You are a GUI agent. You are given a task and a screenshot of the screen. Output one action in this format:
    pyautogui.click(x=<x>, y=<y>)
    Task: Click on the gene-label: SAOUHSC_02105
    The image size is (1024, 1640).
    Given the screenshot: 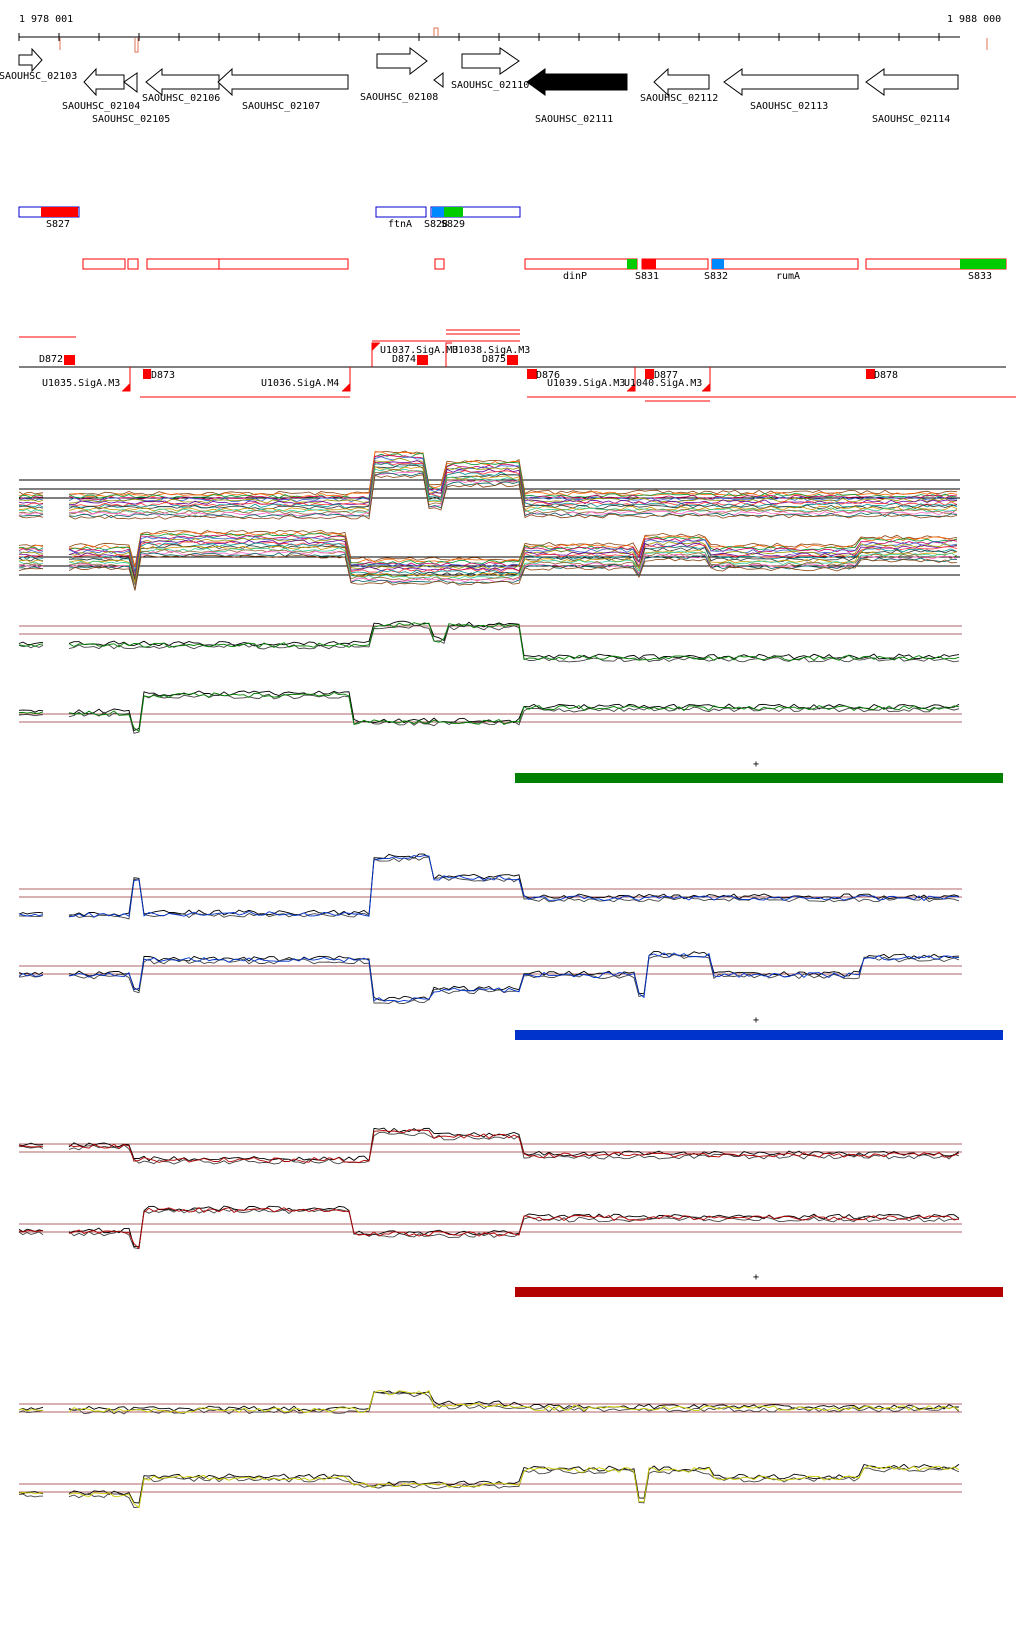 What is the action you would take?
    pyautogui.click(x=131, y=119)
    